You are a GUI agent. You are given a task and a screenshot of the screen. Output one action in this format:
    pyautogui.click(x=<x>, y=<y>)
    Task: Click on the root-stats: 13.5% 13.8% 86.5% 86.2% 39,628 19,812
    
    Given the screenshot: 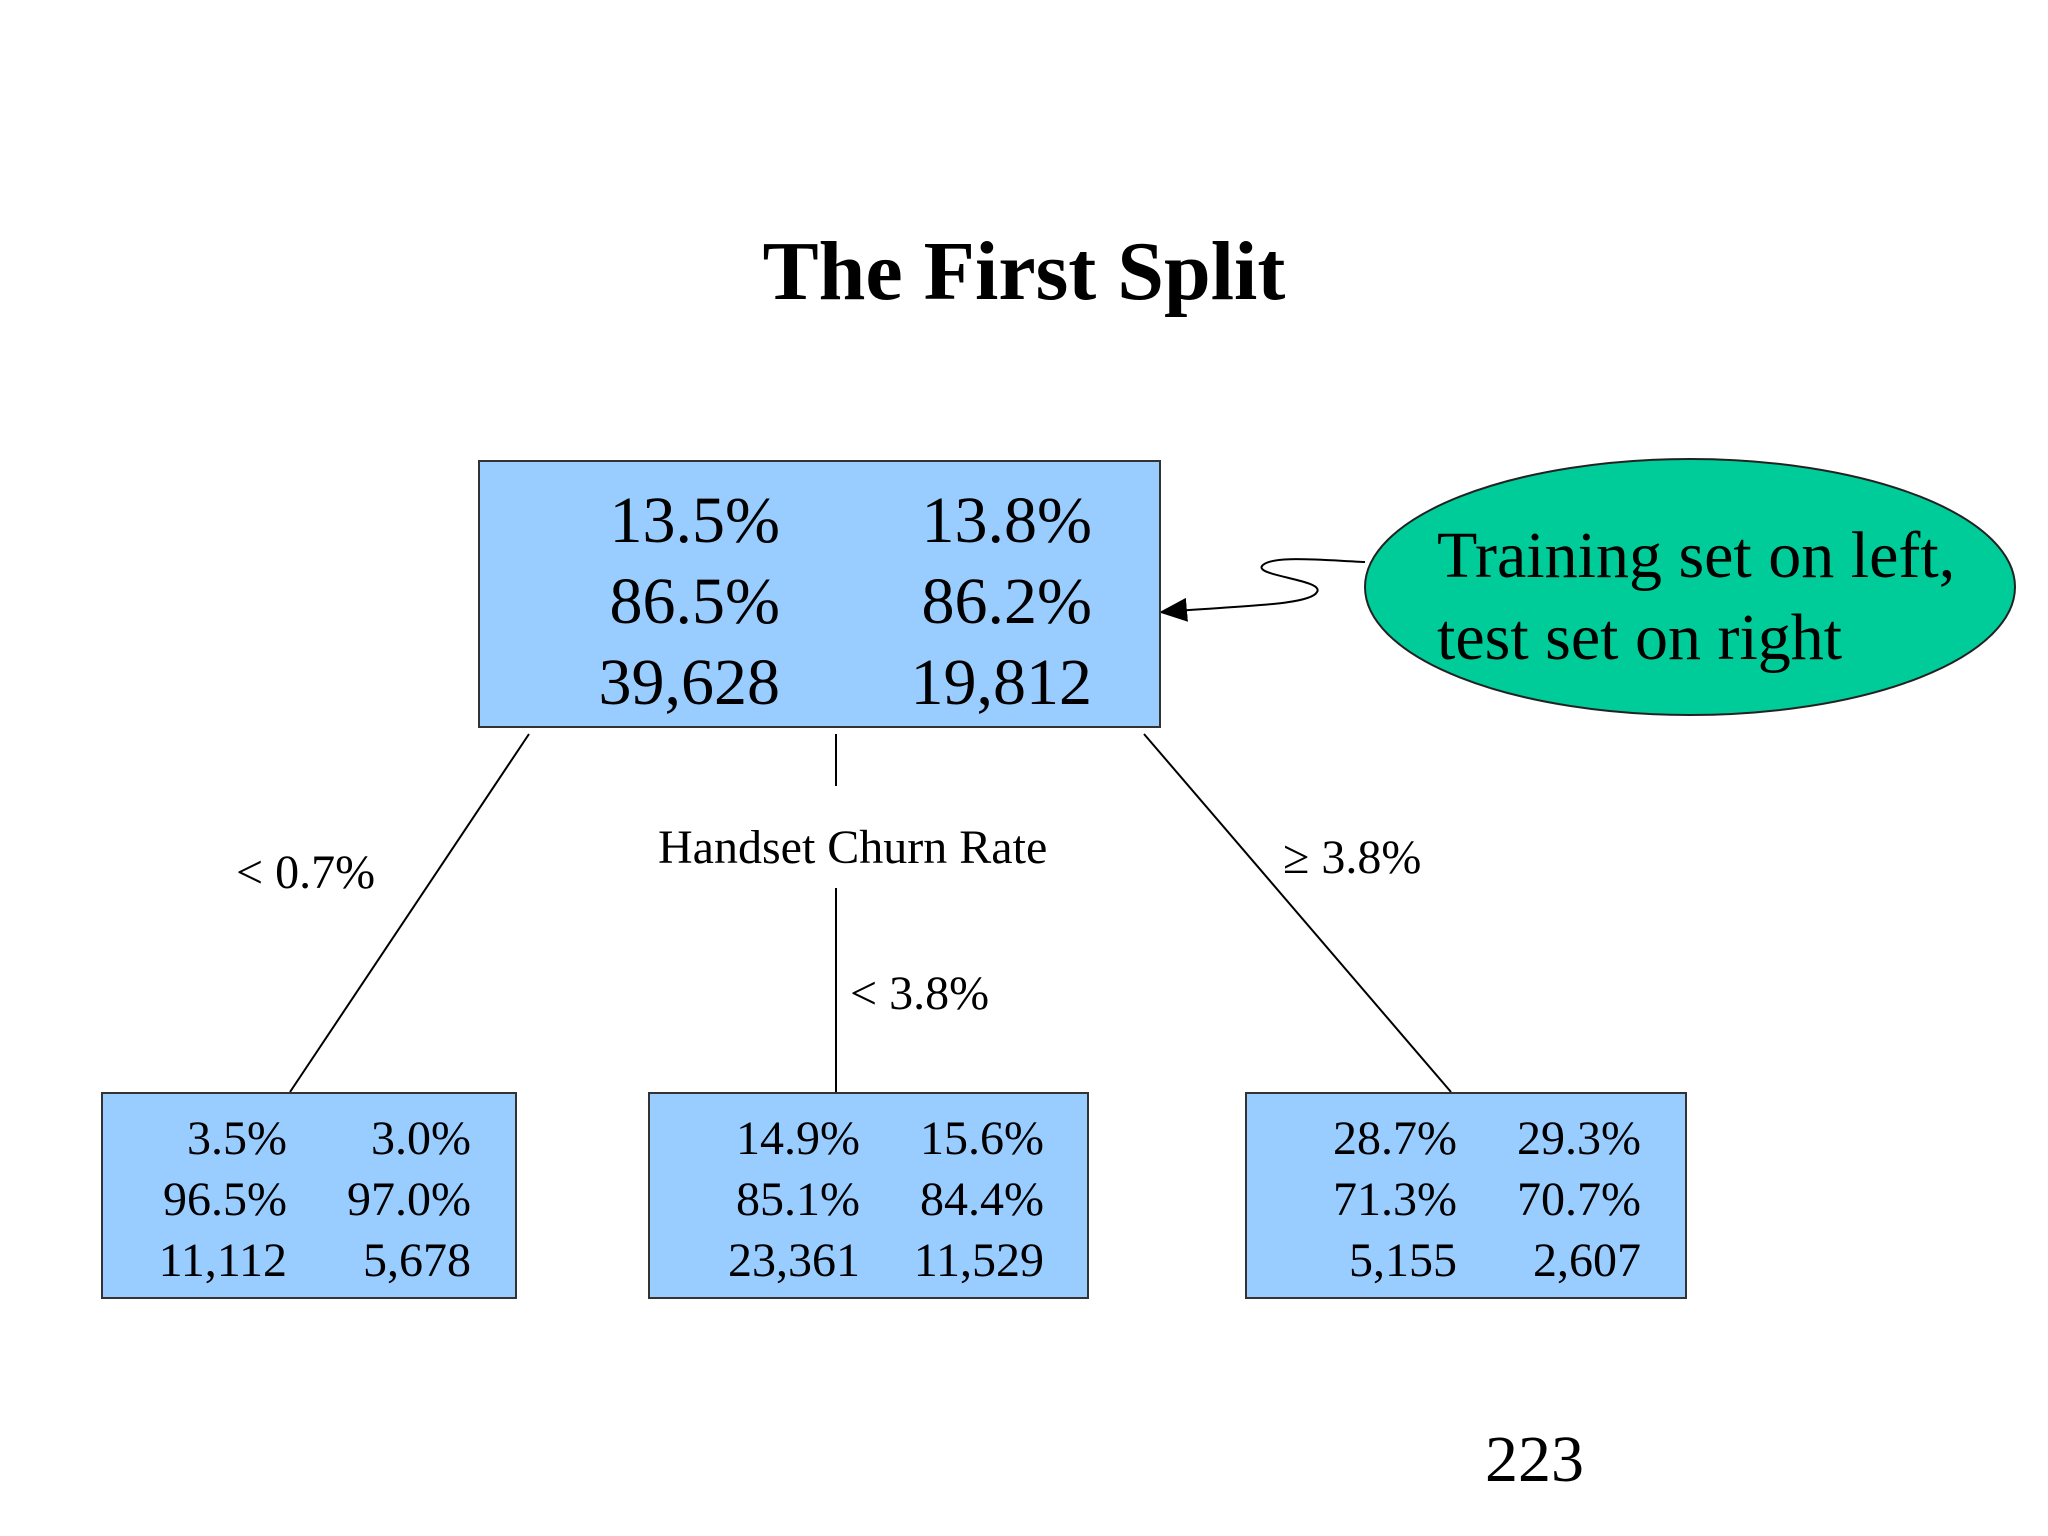 What is the action you would take?
    pyautogui.click(x=836, y=601)
    